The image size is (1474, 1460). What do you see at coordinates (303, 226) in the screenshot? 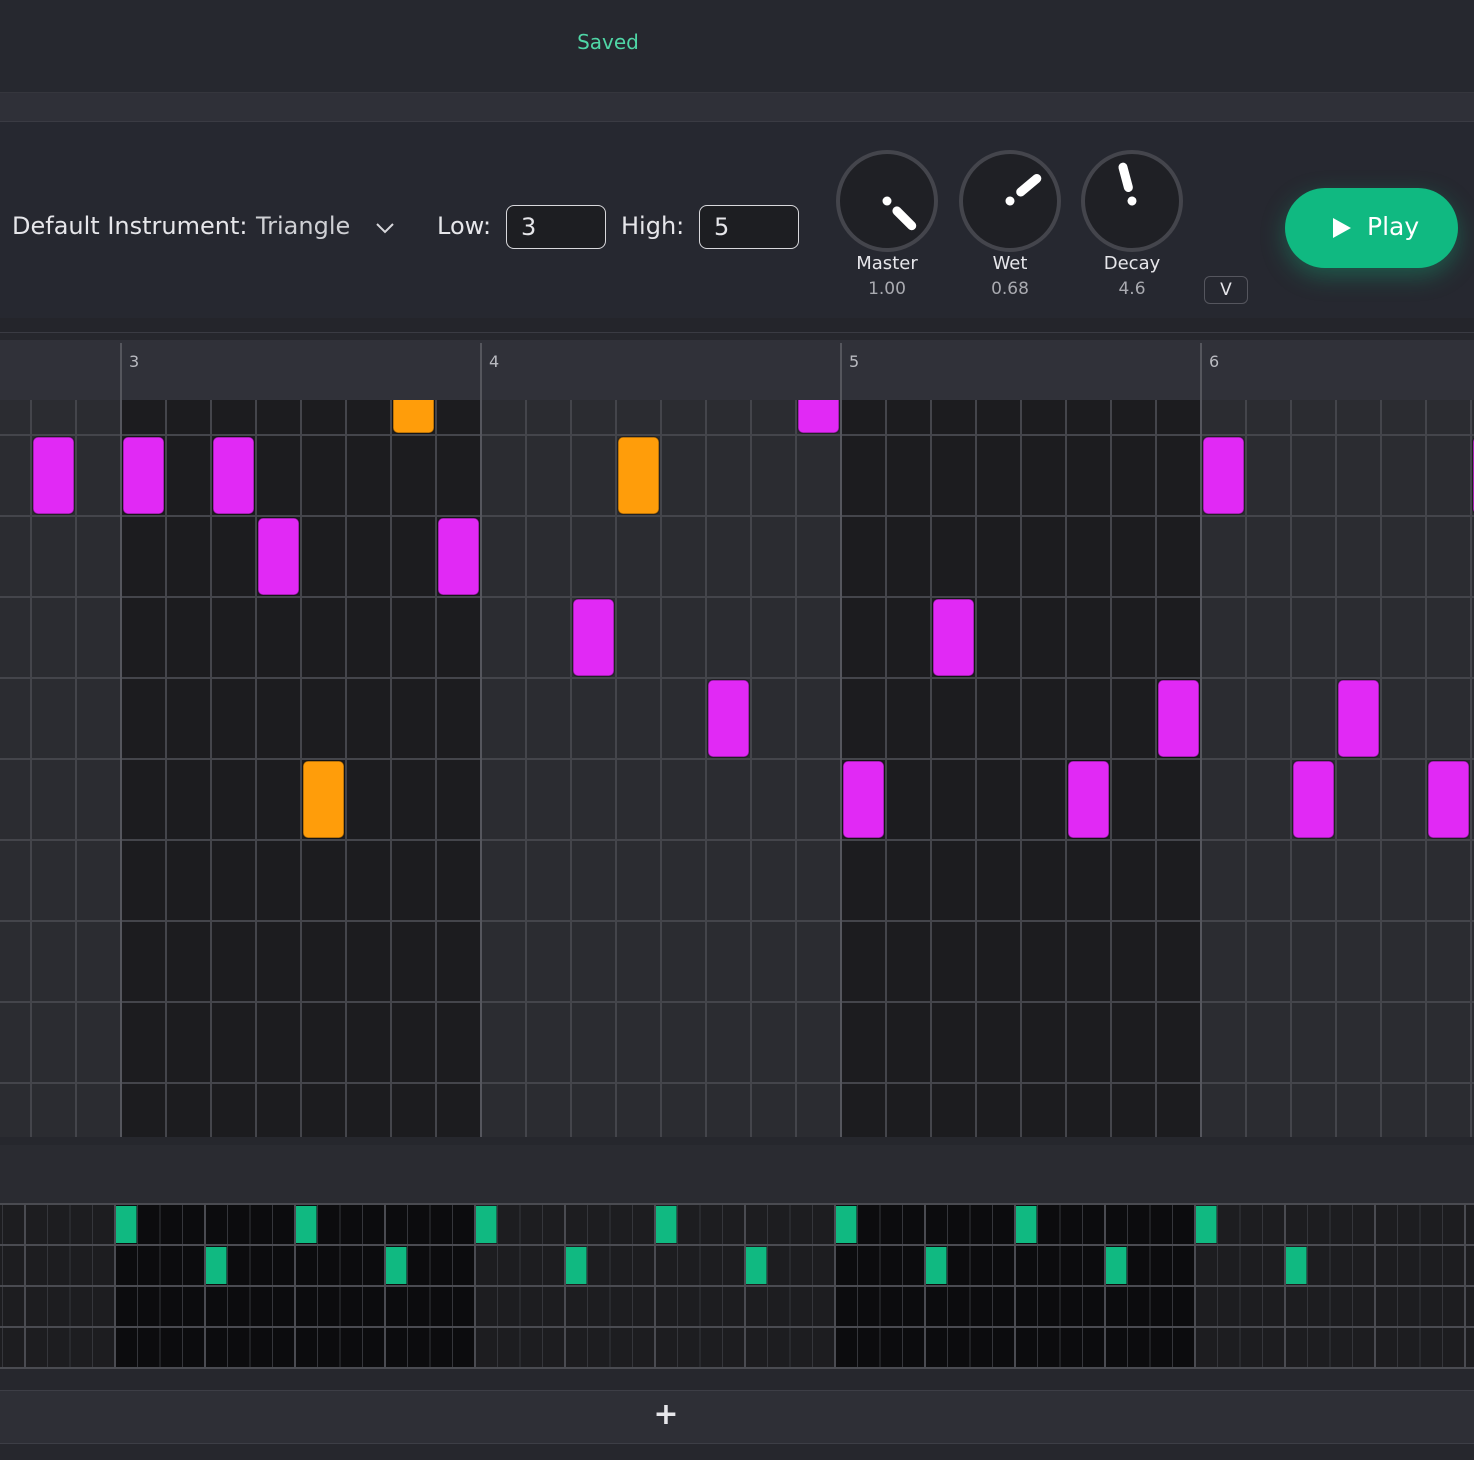
I see `instrument-select: Triangle` at bounding box center [303, 226].